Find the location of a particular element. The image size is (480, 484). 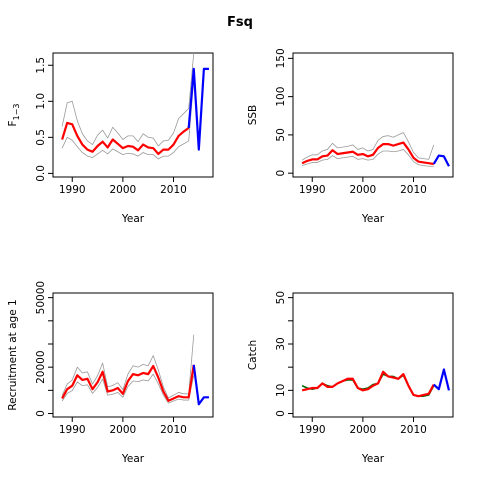

ssb-xlabel: Year is located at coordinates (373, 219).